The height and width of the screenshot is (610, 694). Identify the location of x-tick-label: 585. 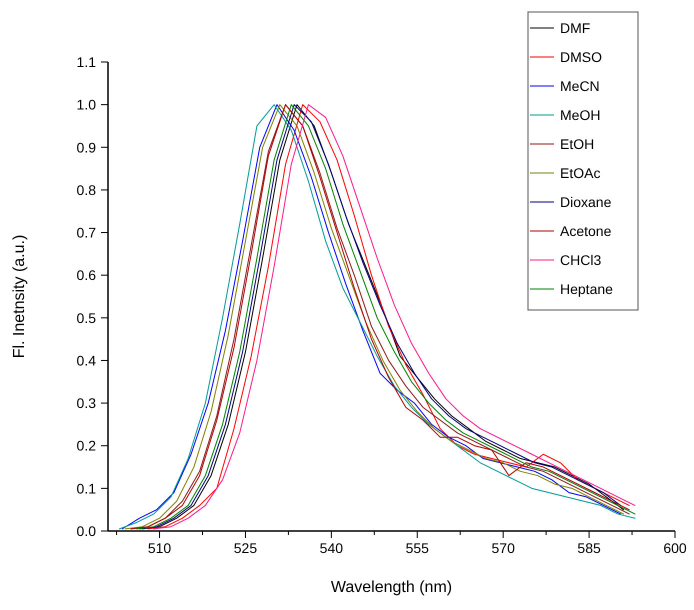
(589, 548).